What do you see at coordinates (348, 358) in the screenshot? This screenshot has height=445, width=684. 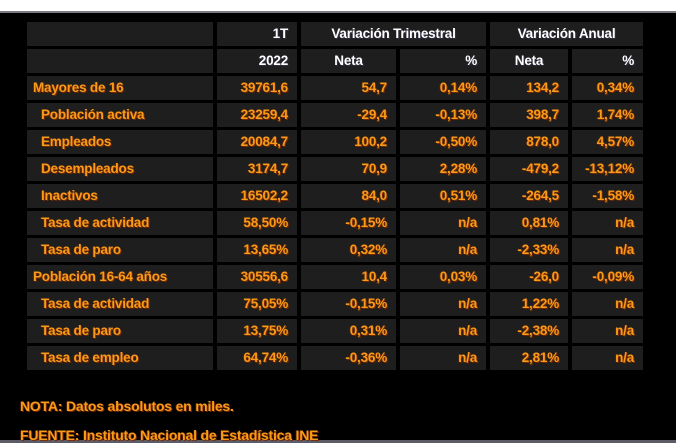 I see `cell-quarterly-neta: -0,36%` at bounding box center [348, 358].